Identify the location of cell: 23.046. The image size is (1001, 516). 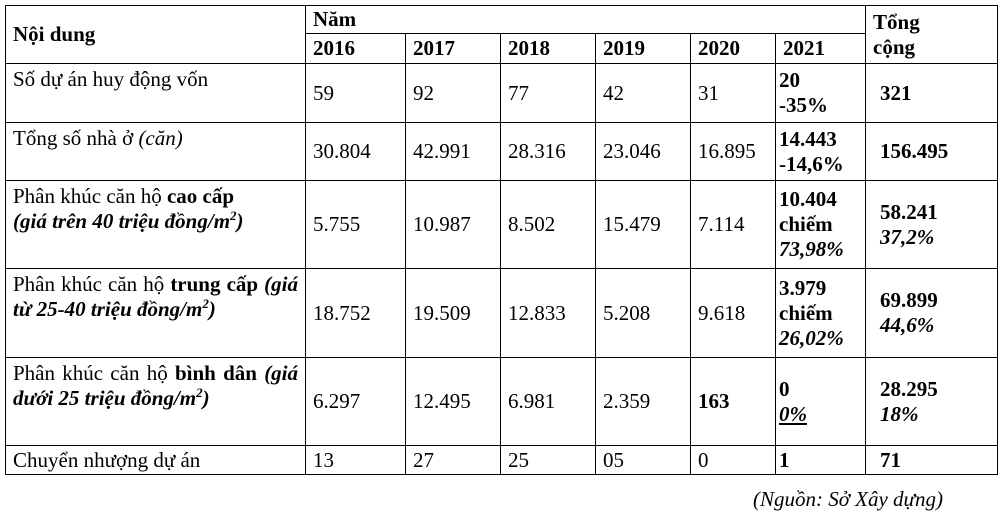
(643, 151).